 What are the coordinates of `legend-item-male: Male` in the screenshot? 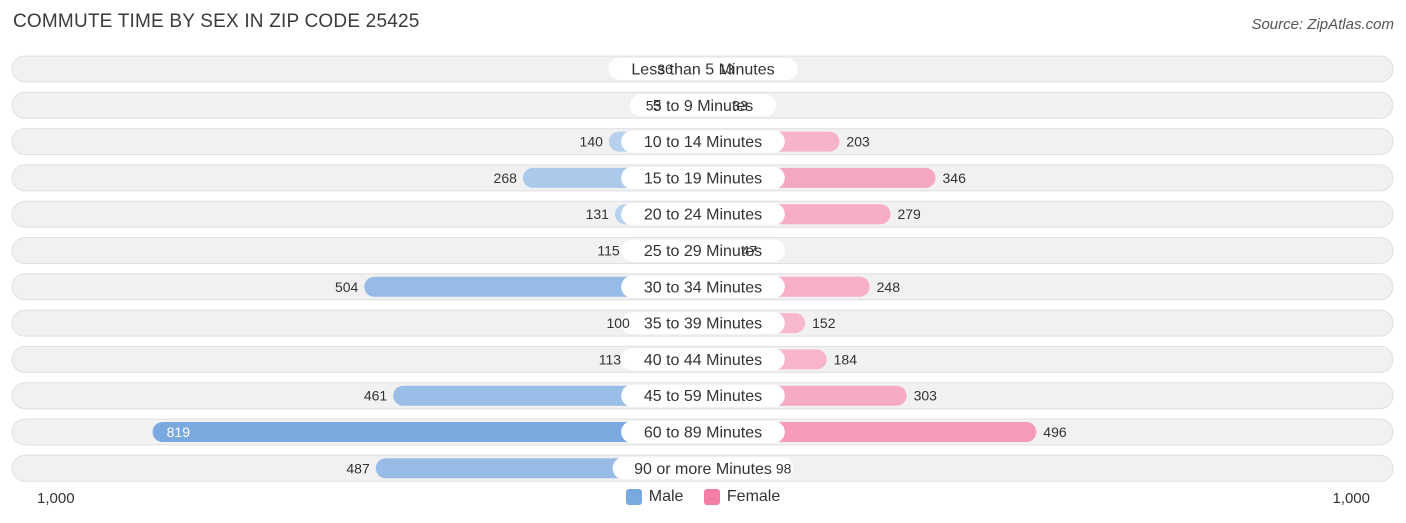 It's located at (654, 497).